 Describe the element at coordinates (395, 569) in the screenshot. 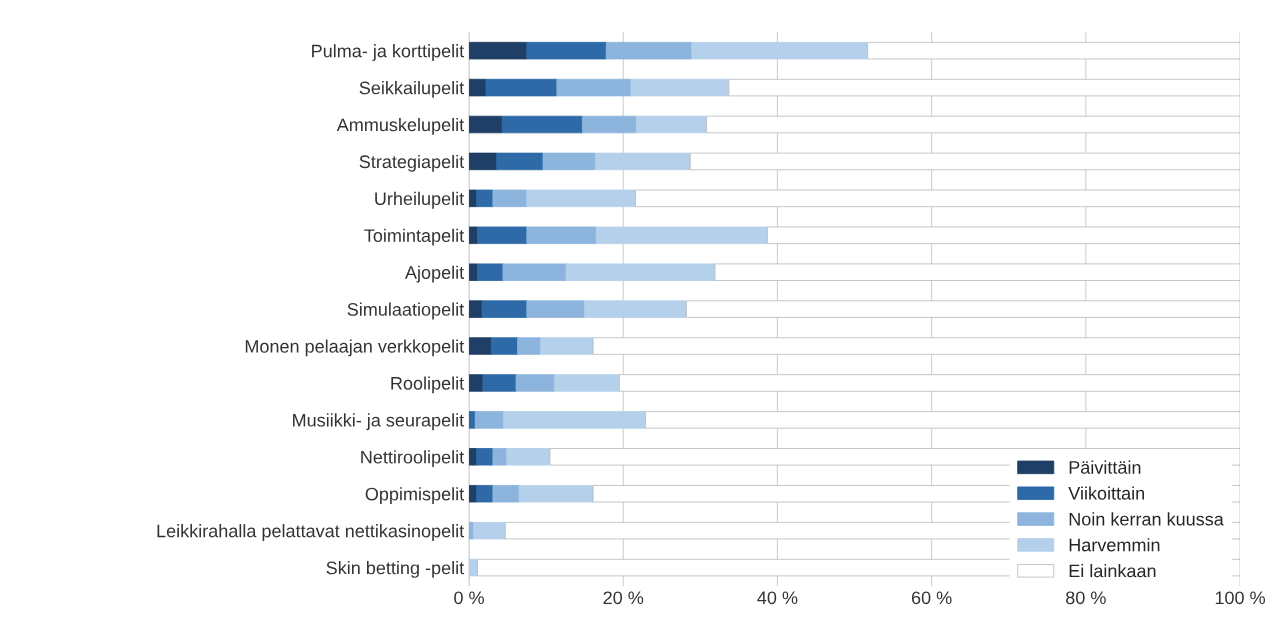

I see `y-tick-label: Skin betting -pelit` at that location.